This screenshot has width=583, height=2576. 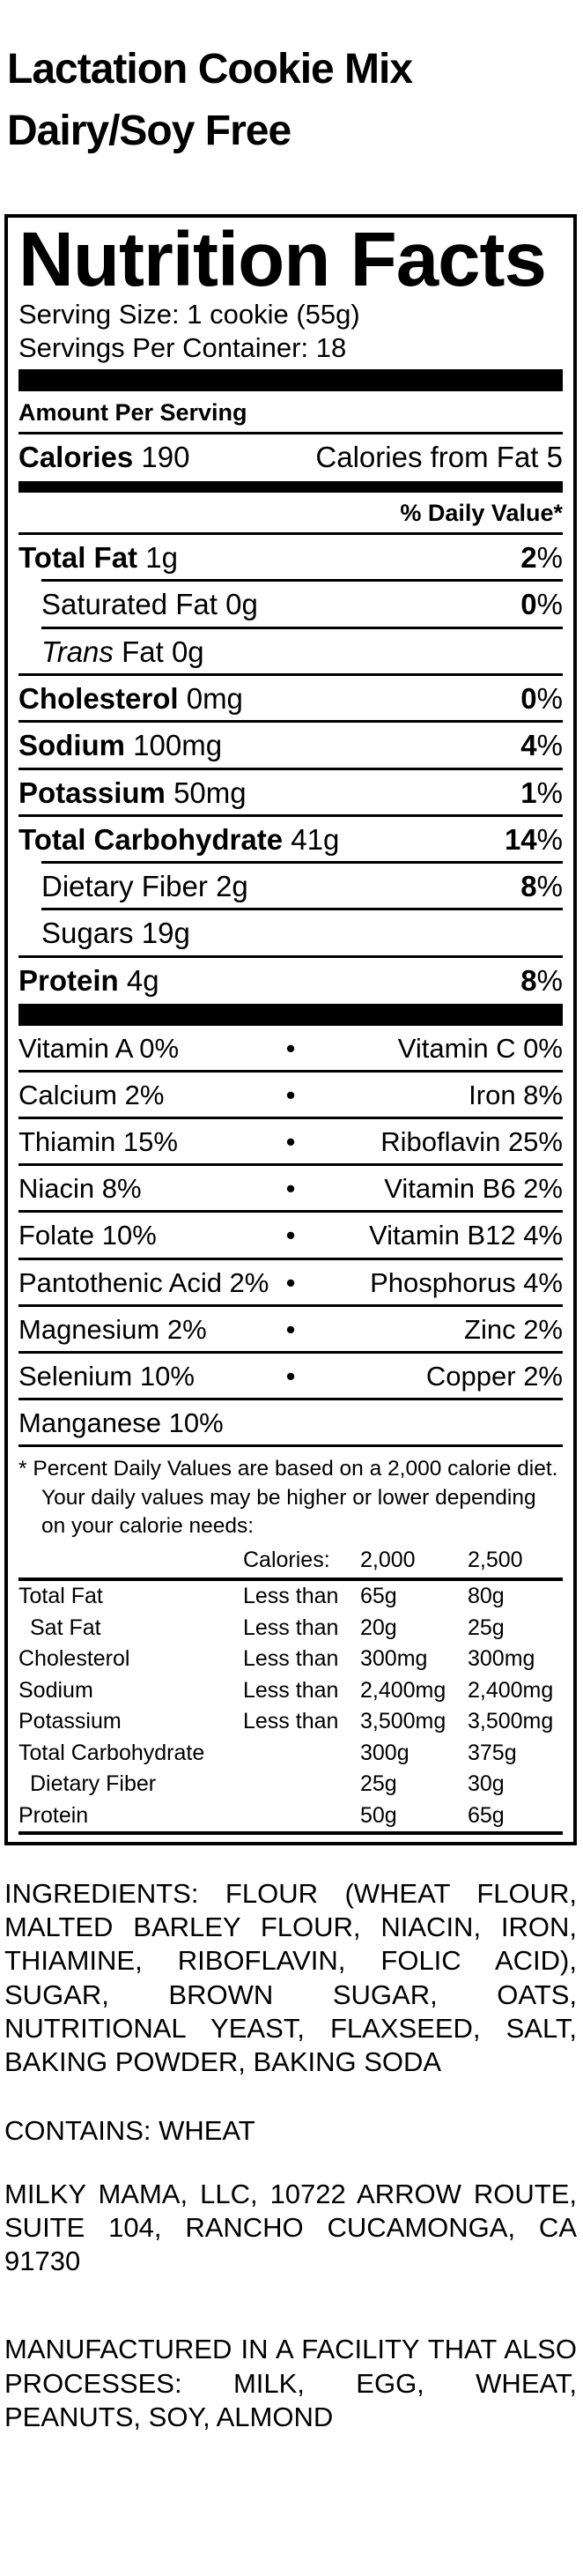 What do you see at coordinates (179, 839) in the screenshot?
I see `nutrient-name-cell: Total Carbohydrate 41g` at bounding box center [179, 839].